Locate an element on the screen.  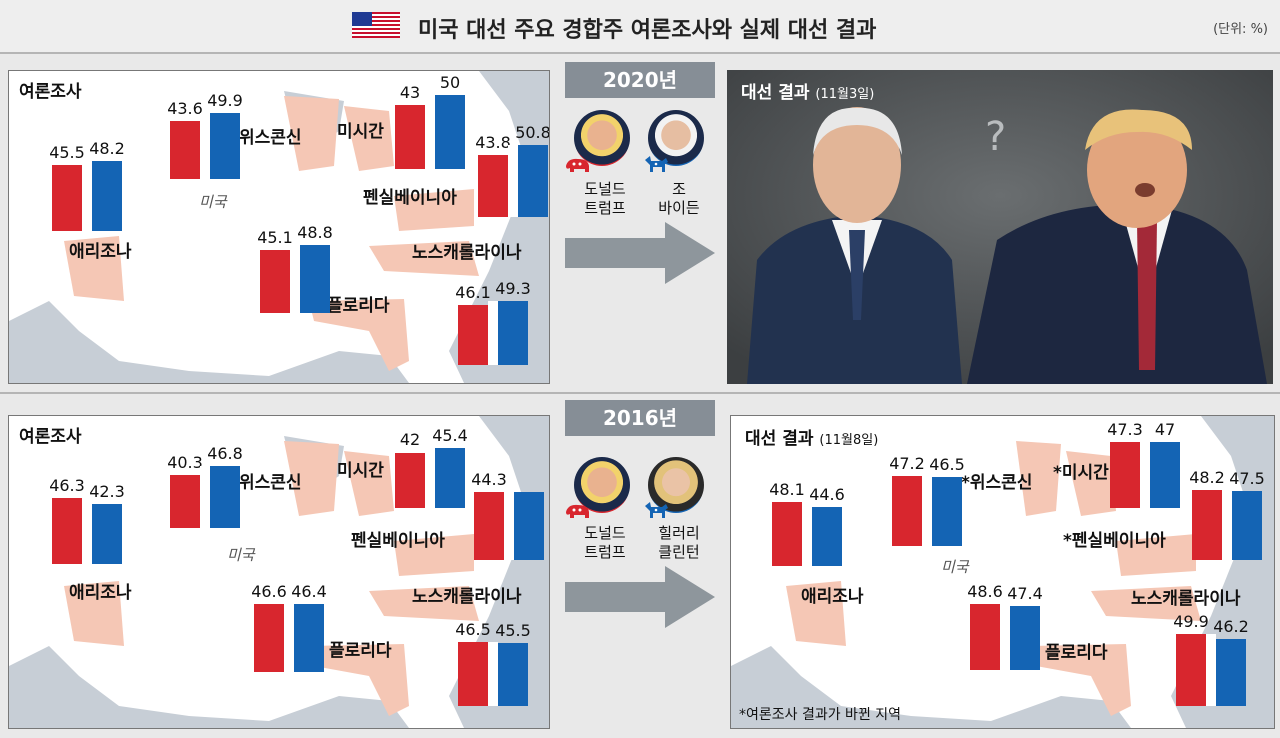
bar-value-label: 44.6 is located at coordinates (827, 494).